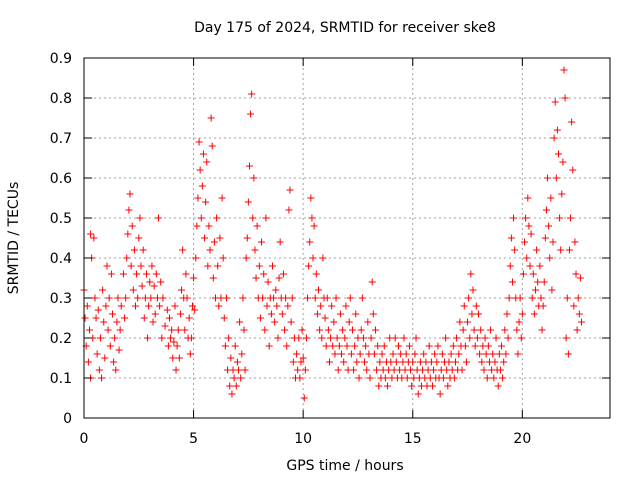  What do you see at coordinates (61, 339) in the screenshot?
I see `y-tick-label: 0.2` at bounding box center [61, 339].